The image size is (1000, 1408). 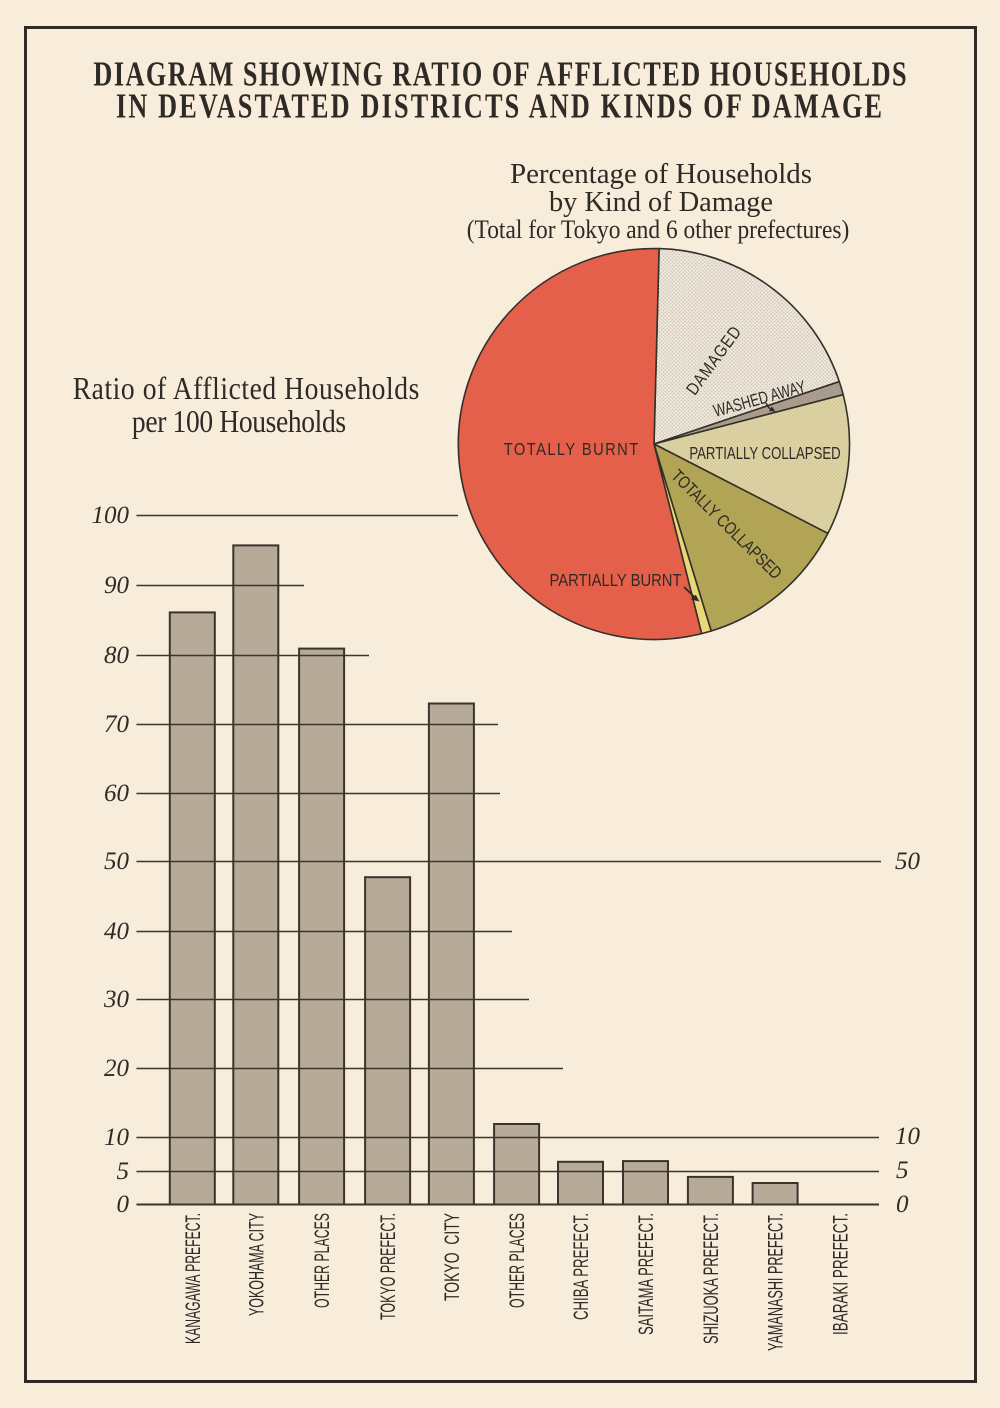 I want to click on svg-text: YOKOHAMA CITY, so click(x=256, y=1264).